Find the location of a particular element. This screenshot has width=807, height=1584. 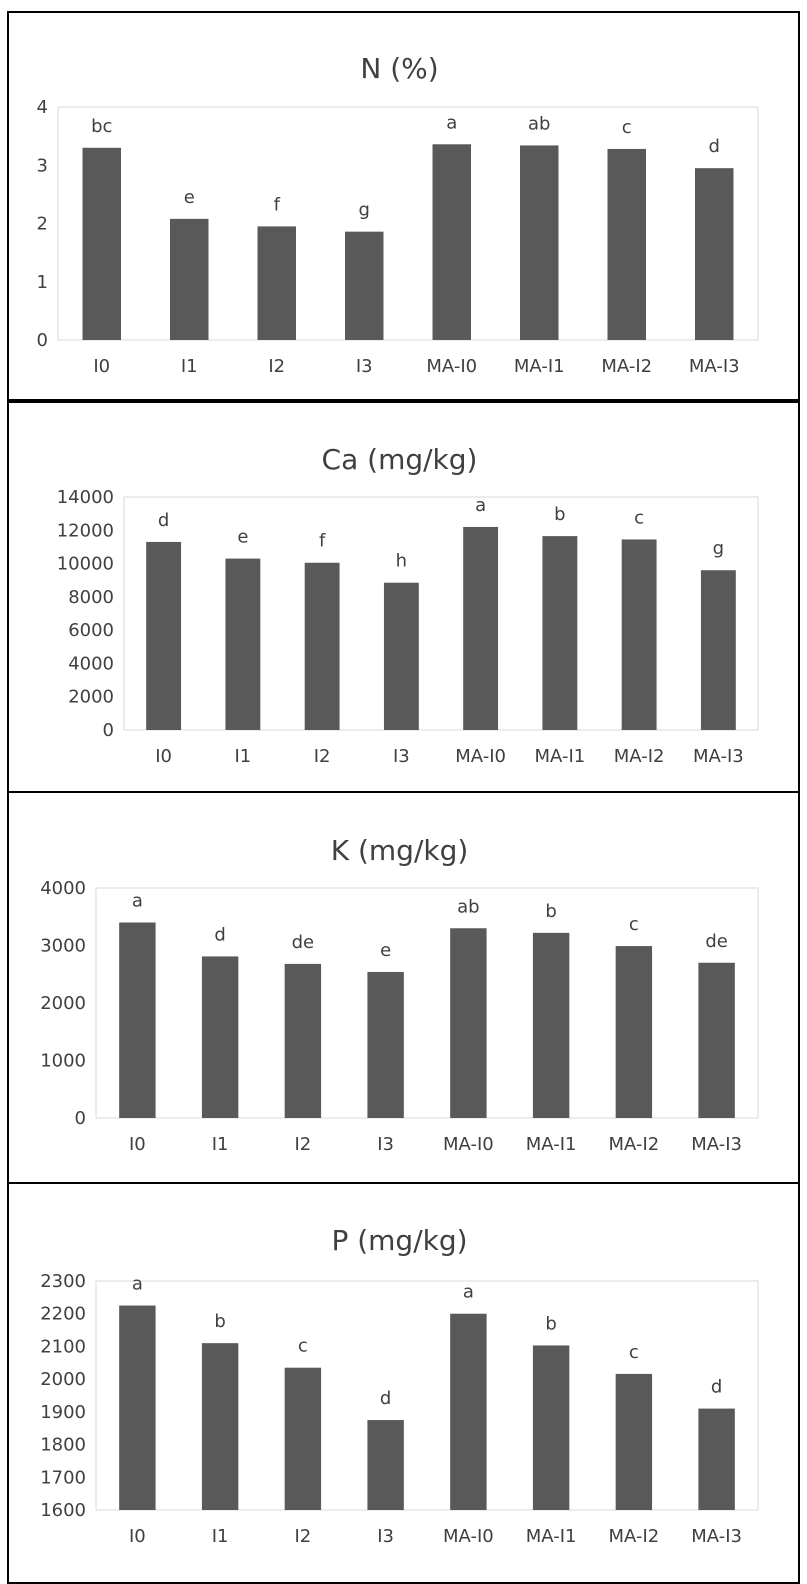

chart-title: P (mg/kg) is located at coordinates (399, 1240).